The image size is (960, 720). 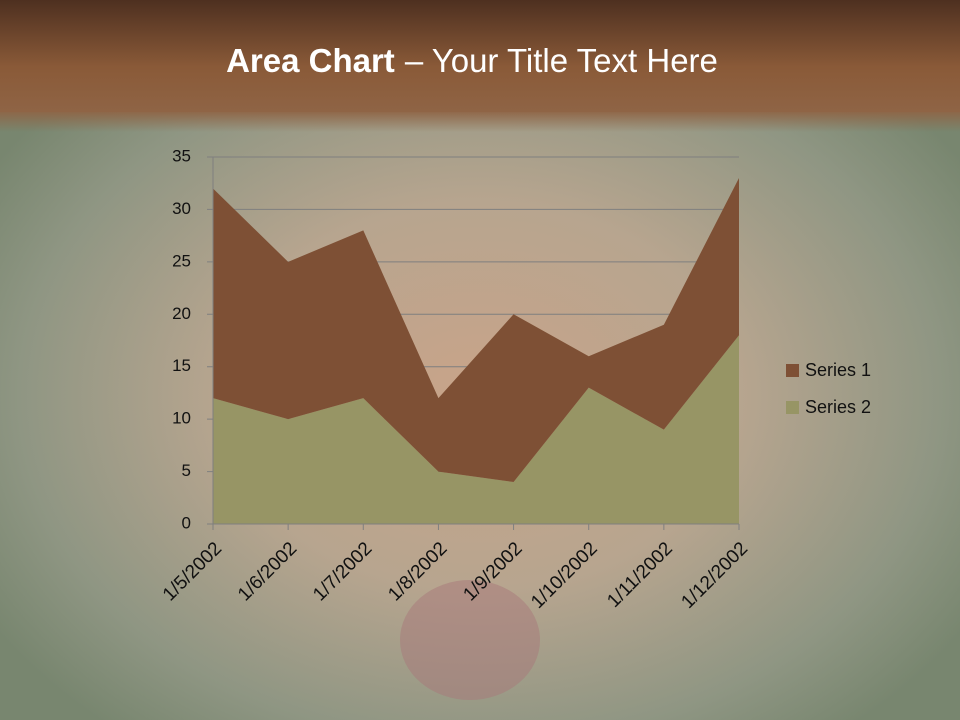 I want to click on legend-label: Series 1, so click(x=838, y=370).